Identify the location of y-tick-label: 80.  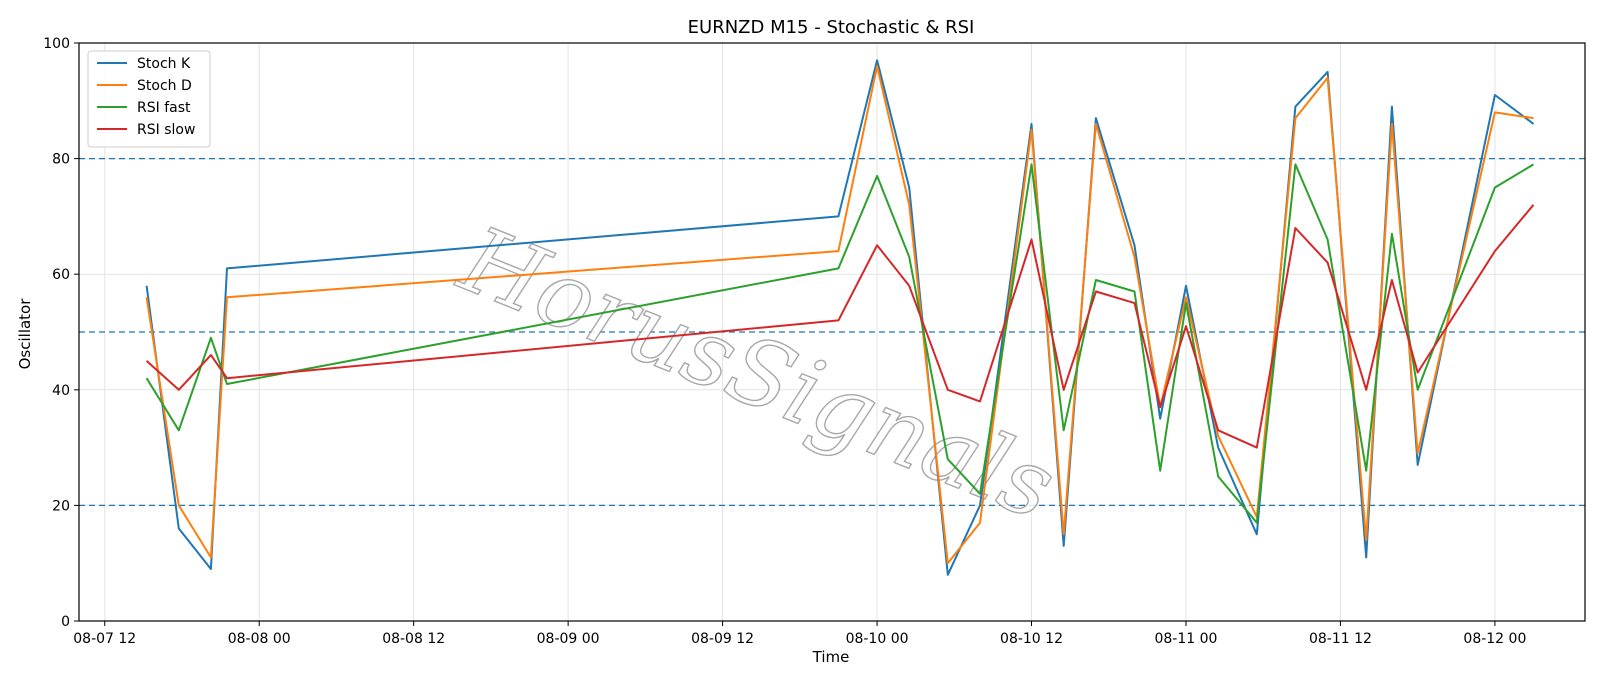
(61, 160).